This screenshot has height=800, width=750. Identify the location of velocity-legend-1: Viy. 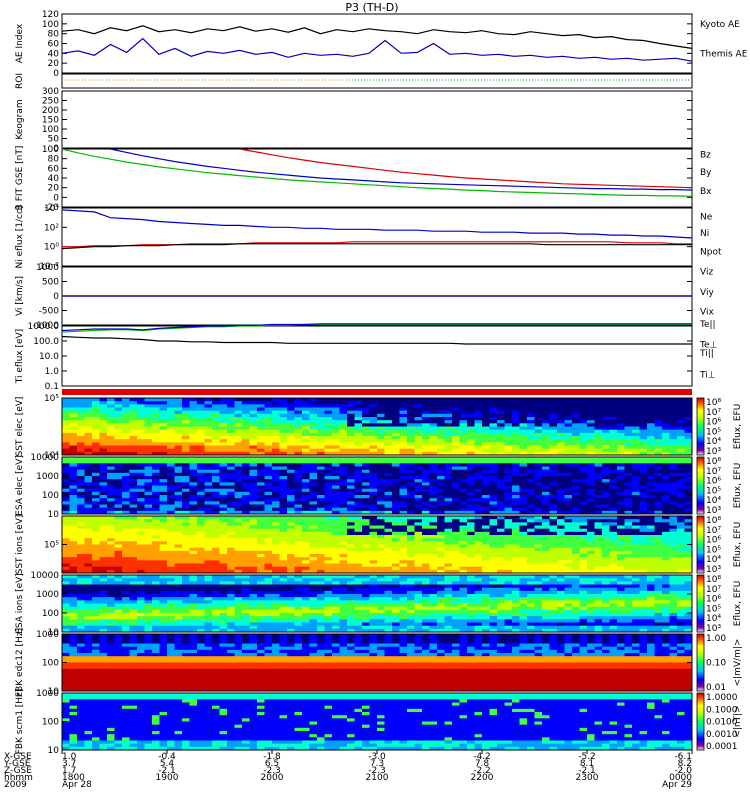
(707, 293).